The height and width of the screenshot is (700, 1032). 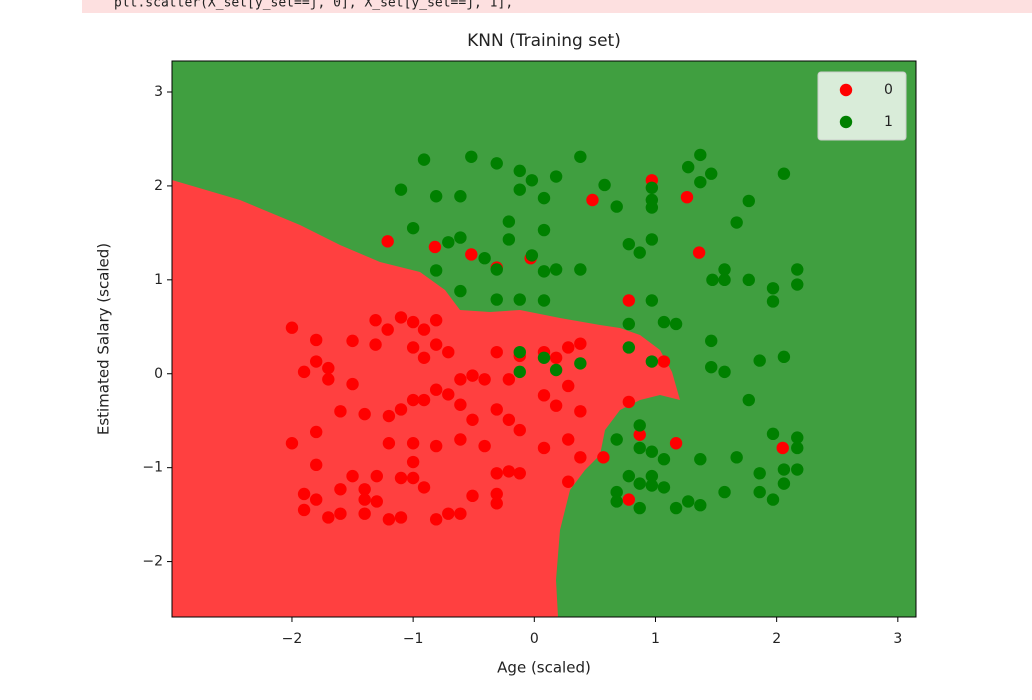 I want to click on x-tick-label: 2, so click(x=776, y=639).